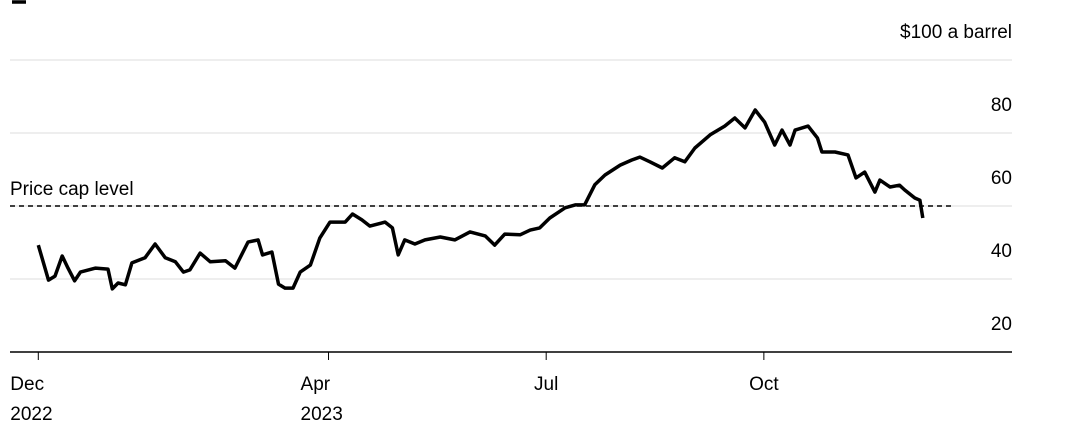  I want to click on y-tick-label: 40, so click(1001, 251).